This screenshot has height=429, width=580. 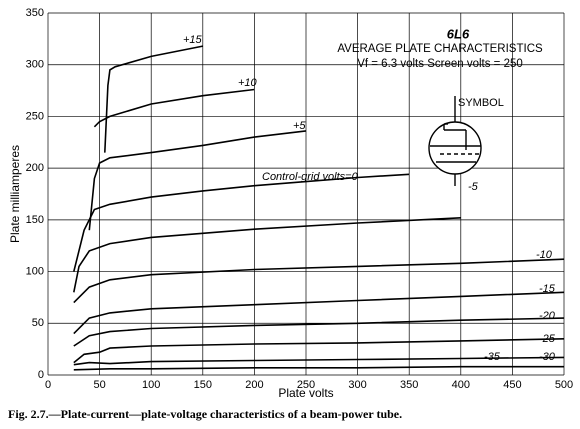 What do you see at coordinates (458, 33) in the screenshot?
I see `chart-title: 6L6` at bounding box center [458, 33].